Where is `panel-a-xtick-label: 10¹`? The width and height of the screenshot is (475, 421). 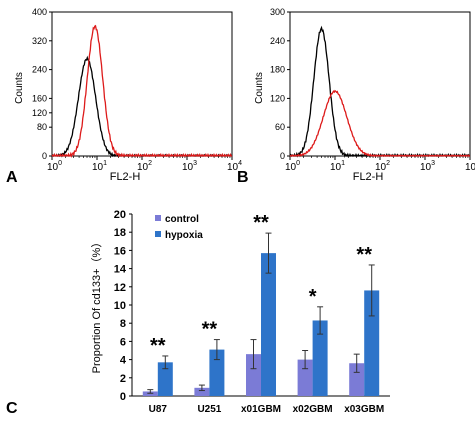 panel-a-xtick-label: 10¹ is located at coordinates (99, 166).